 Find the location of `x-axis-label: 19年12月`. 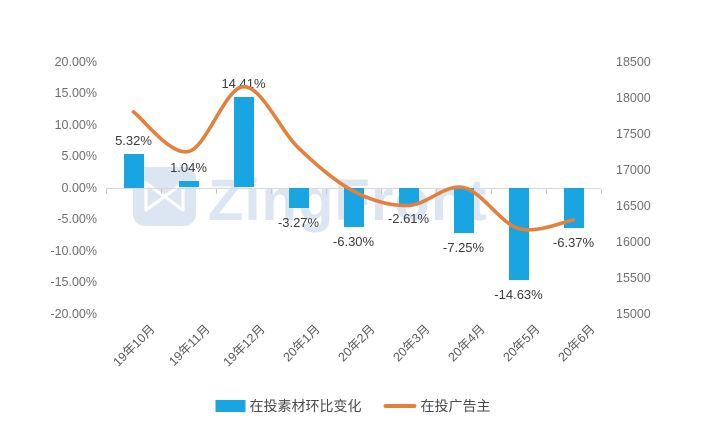

x-axis-label: 19年12月 is located at coordinates (244, 346).